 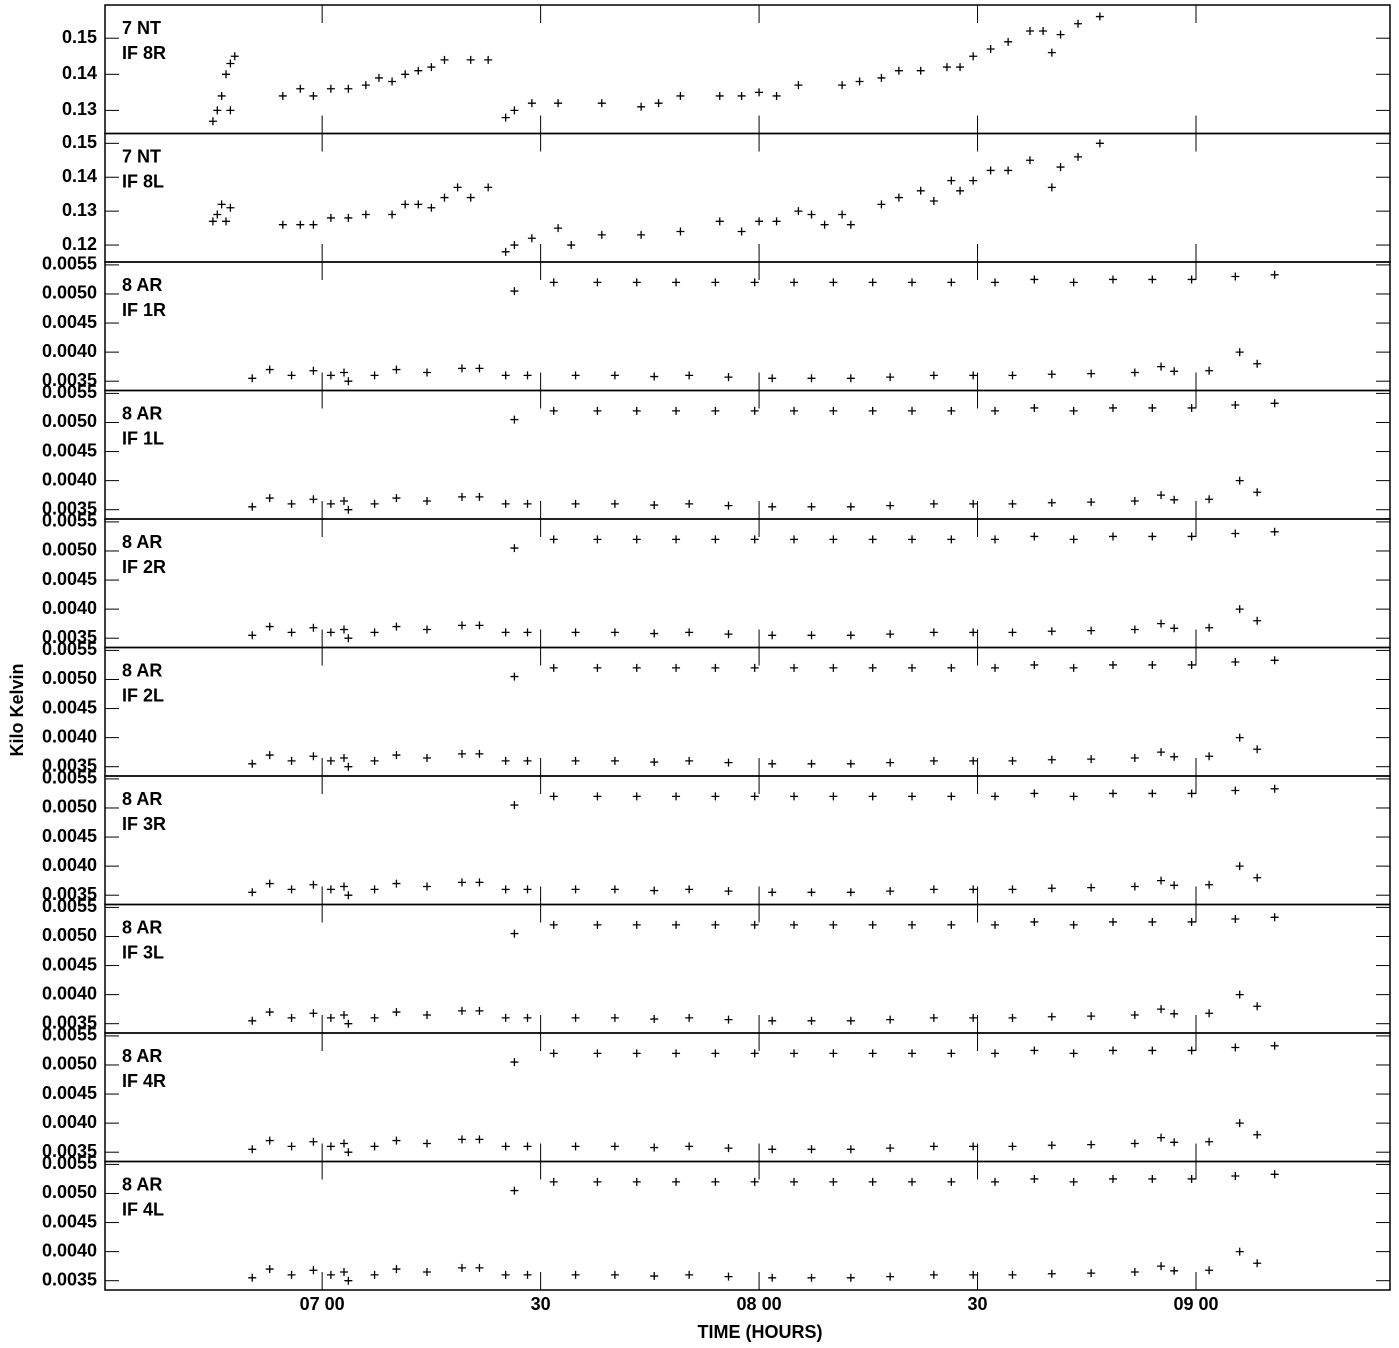 What do you see at coordinates (69, 807) in the screenshot?
I see `y-tick-label: 0.0050` at bounding box center [69, 807].